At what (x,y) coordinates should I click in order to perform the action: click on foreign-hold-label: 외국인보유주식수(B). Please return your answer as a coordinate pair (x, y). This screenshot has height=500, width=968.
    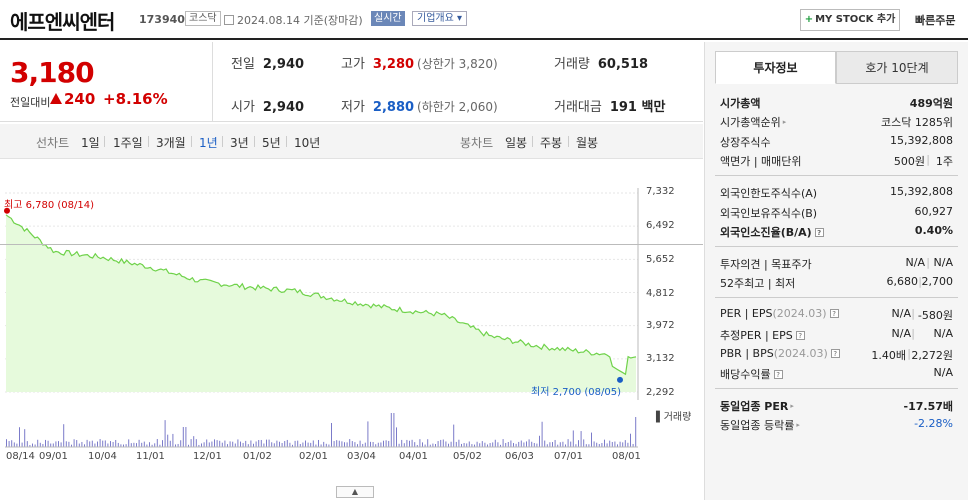
    Looking at the image, I should click on (769, 213).